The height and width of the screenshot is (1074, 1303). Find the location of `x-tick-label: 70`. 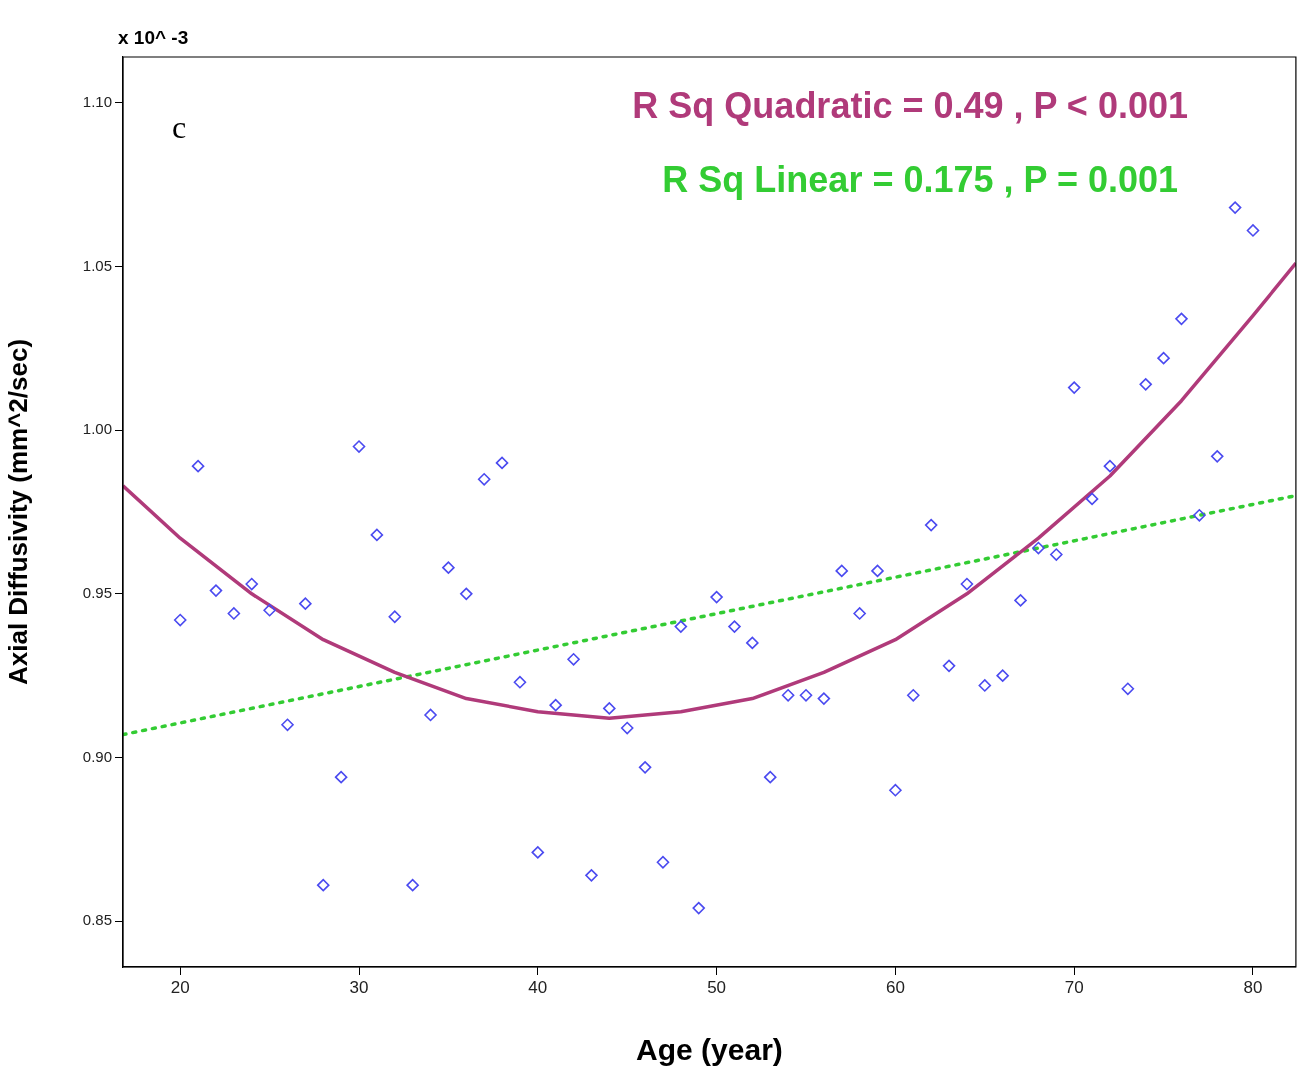

x-tick-label: 70 is located at coordinates (1074, 987).